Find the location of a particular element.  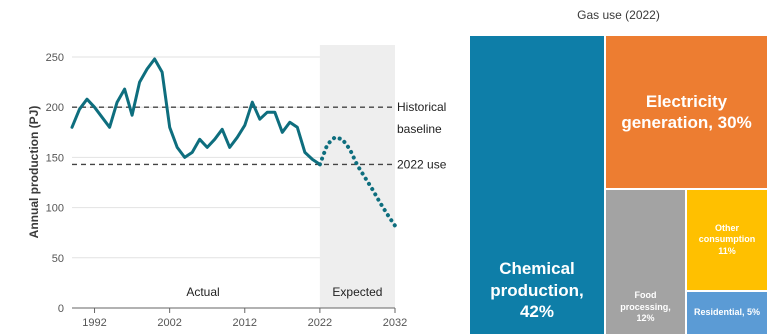

y-tick-label: 0 is located at coordinates (61, 309).